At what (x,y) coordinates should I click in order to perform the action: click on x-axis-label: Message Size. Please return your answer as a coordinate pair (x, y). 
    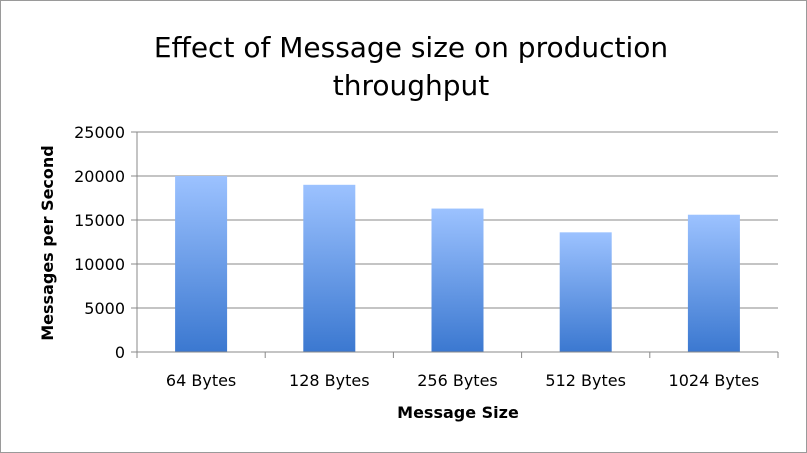
    Looking at the image, I should click on (458, 412).